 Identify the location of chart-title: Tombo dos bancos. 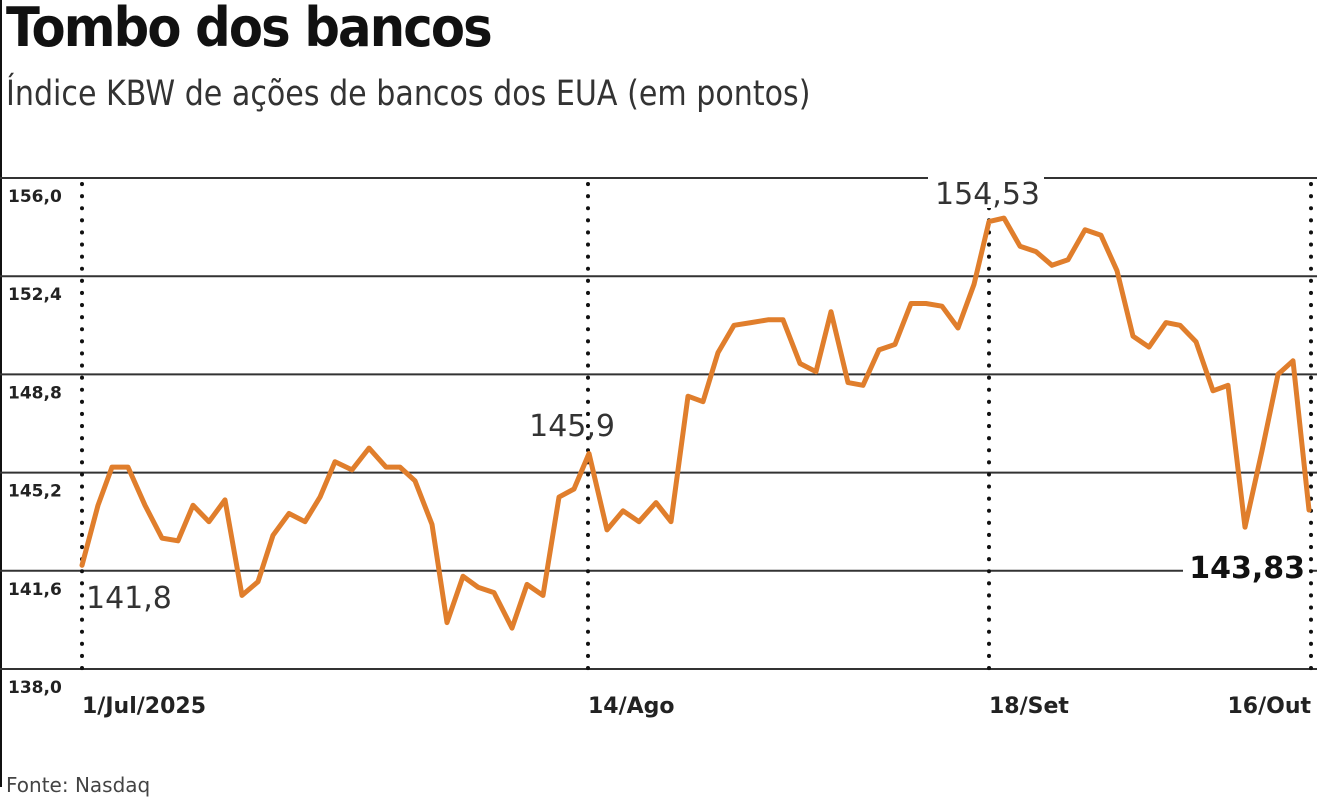
(249, 29).